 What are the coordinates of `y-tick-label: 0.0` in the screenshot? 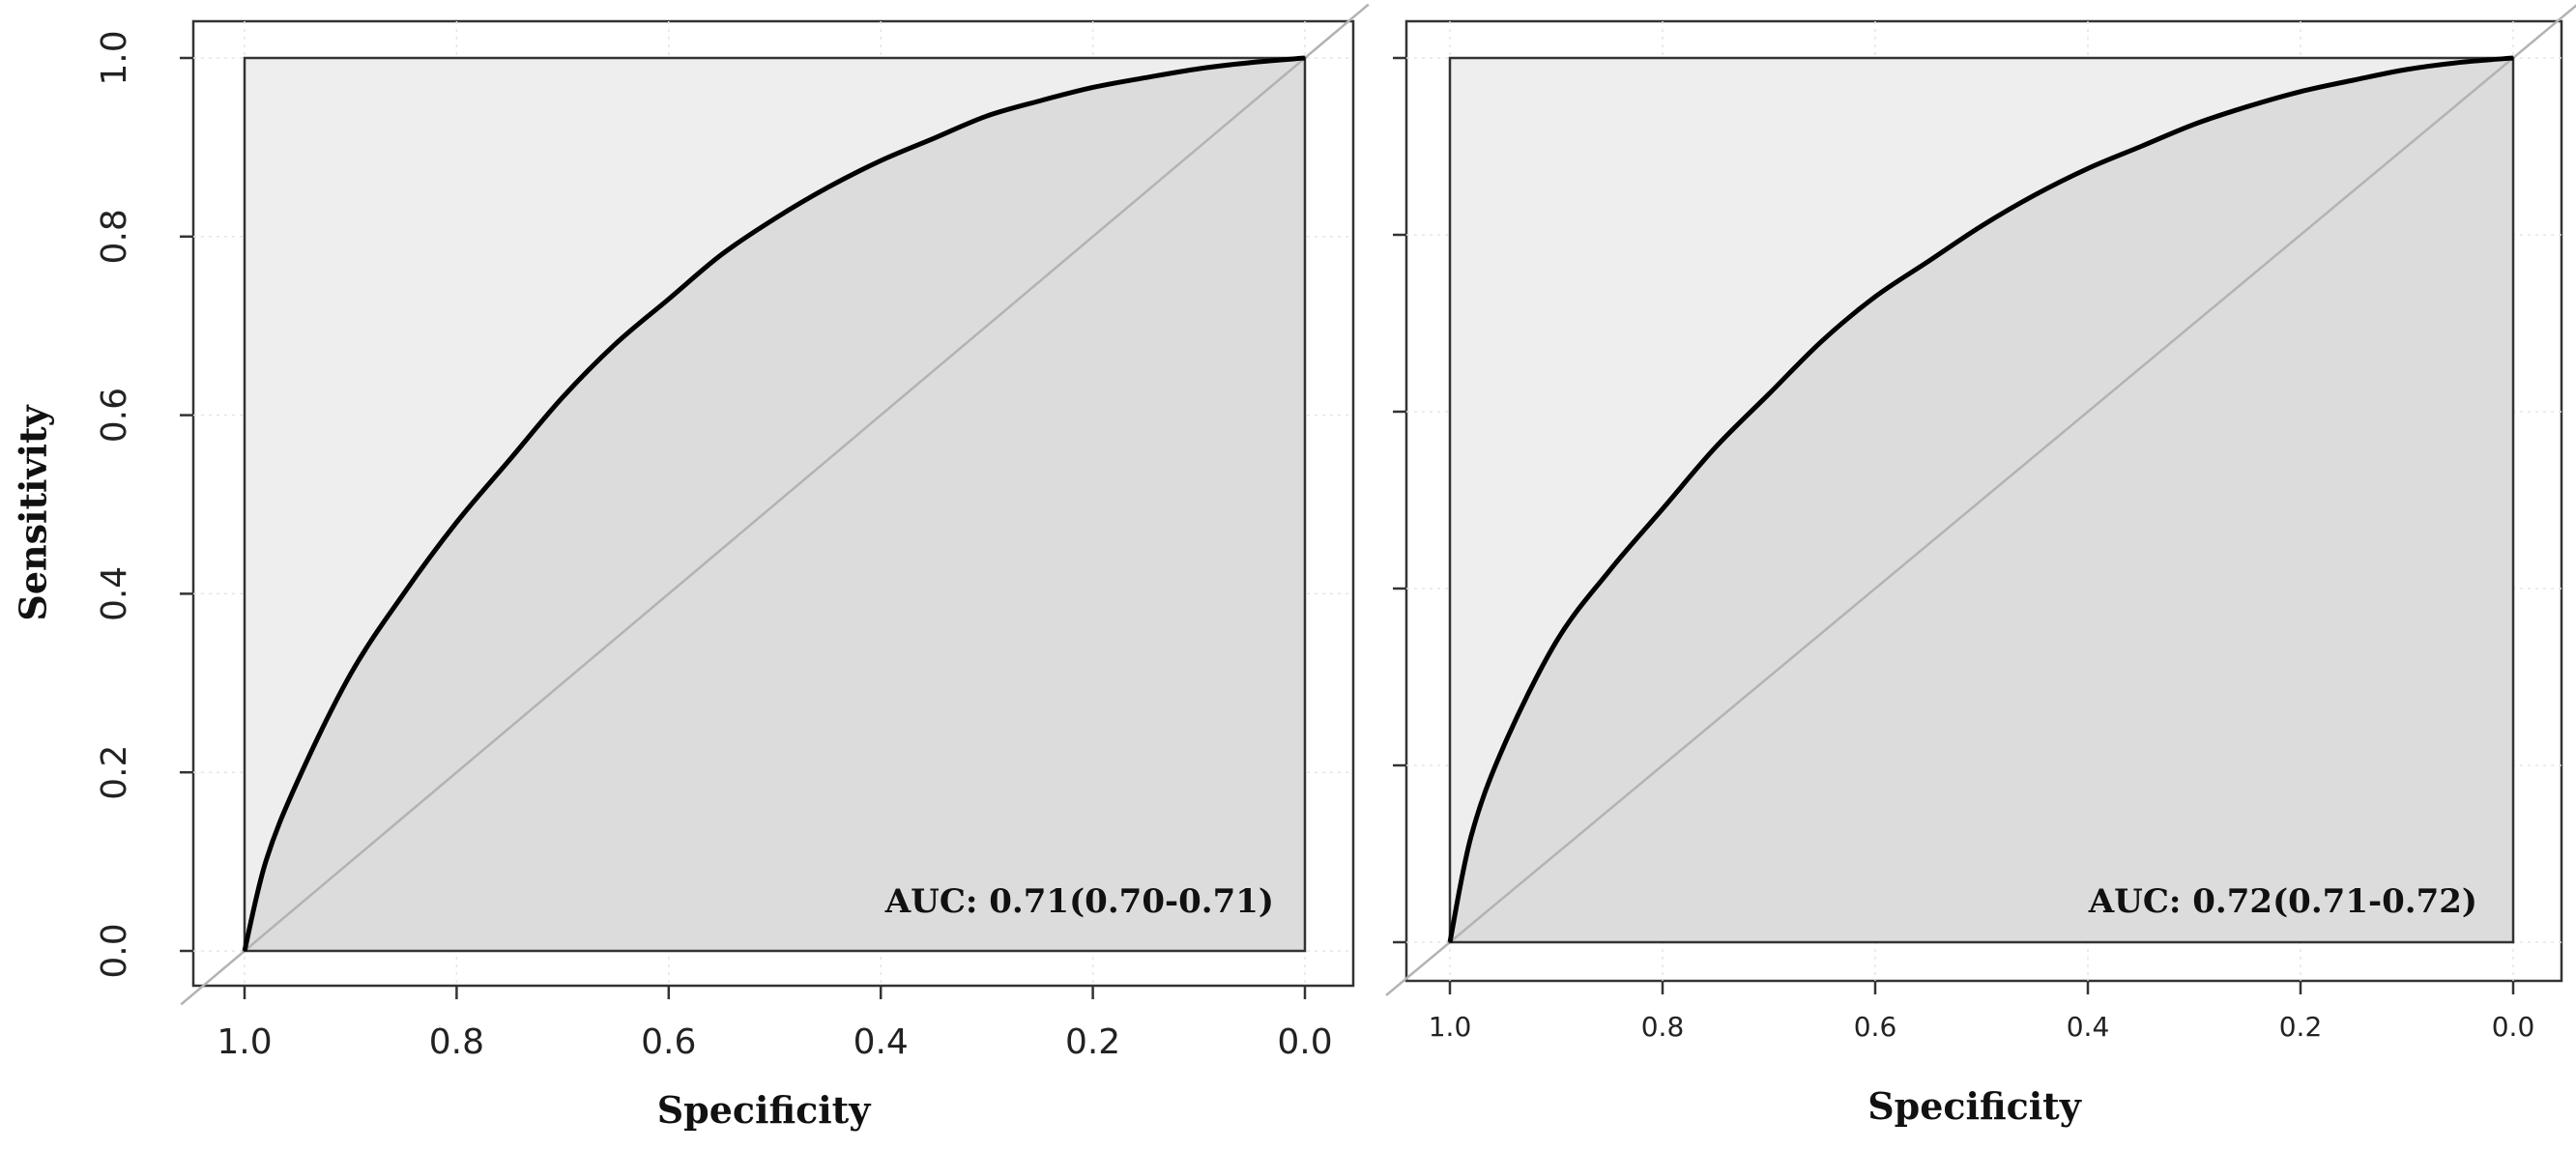 It's located at (114, 951).